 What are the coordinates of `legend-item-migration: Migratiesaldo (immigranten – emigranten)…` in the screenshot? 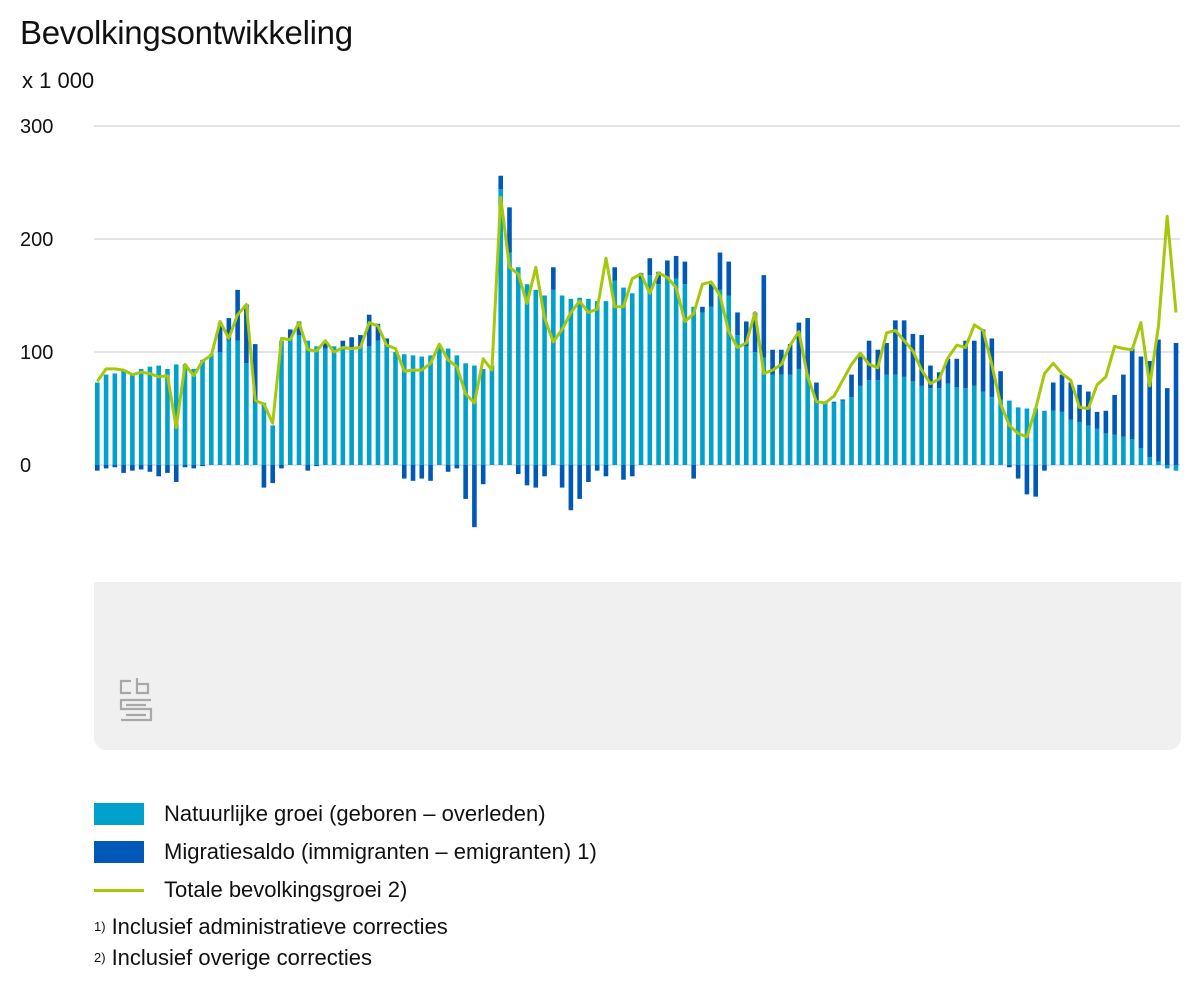 It's located at (345, 852).